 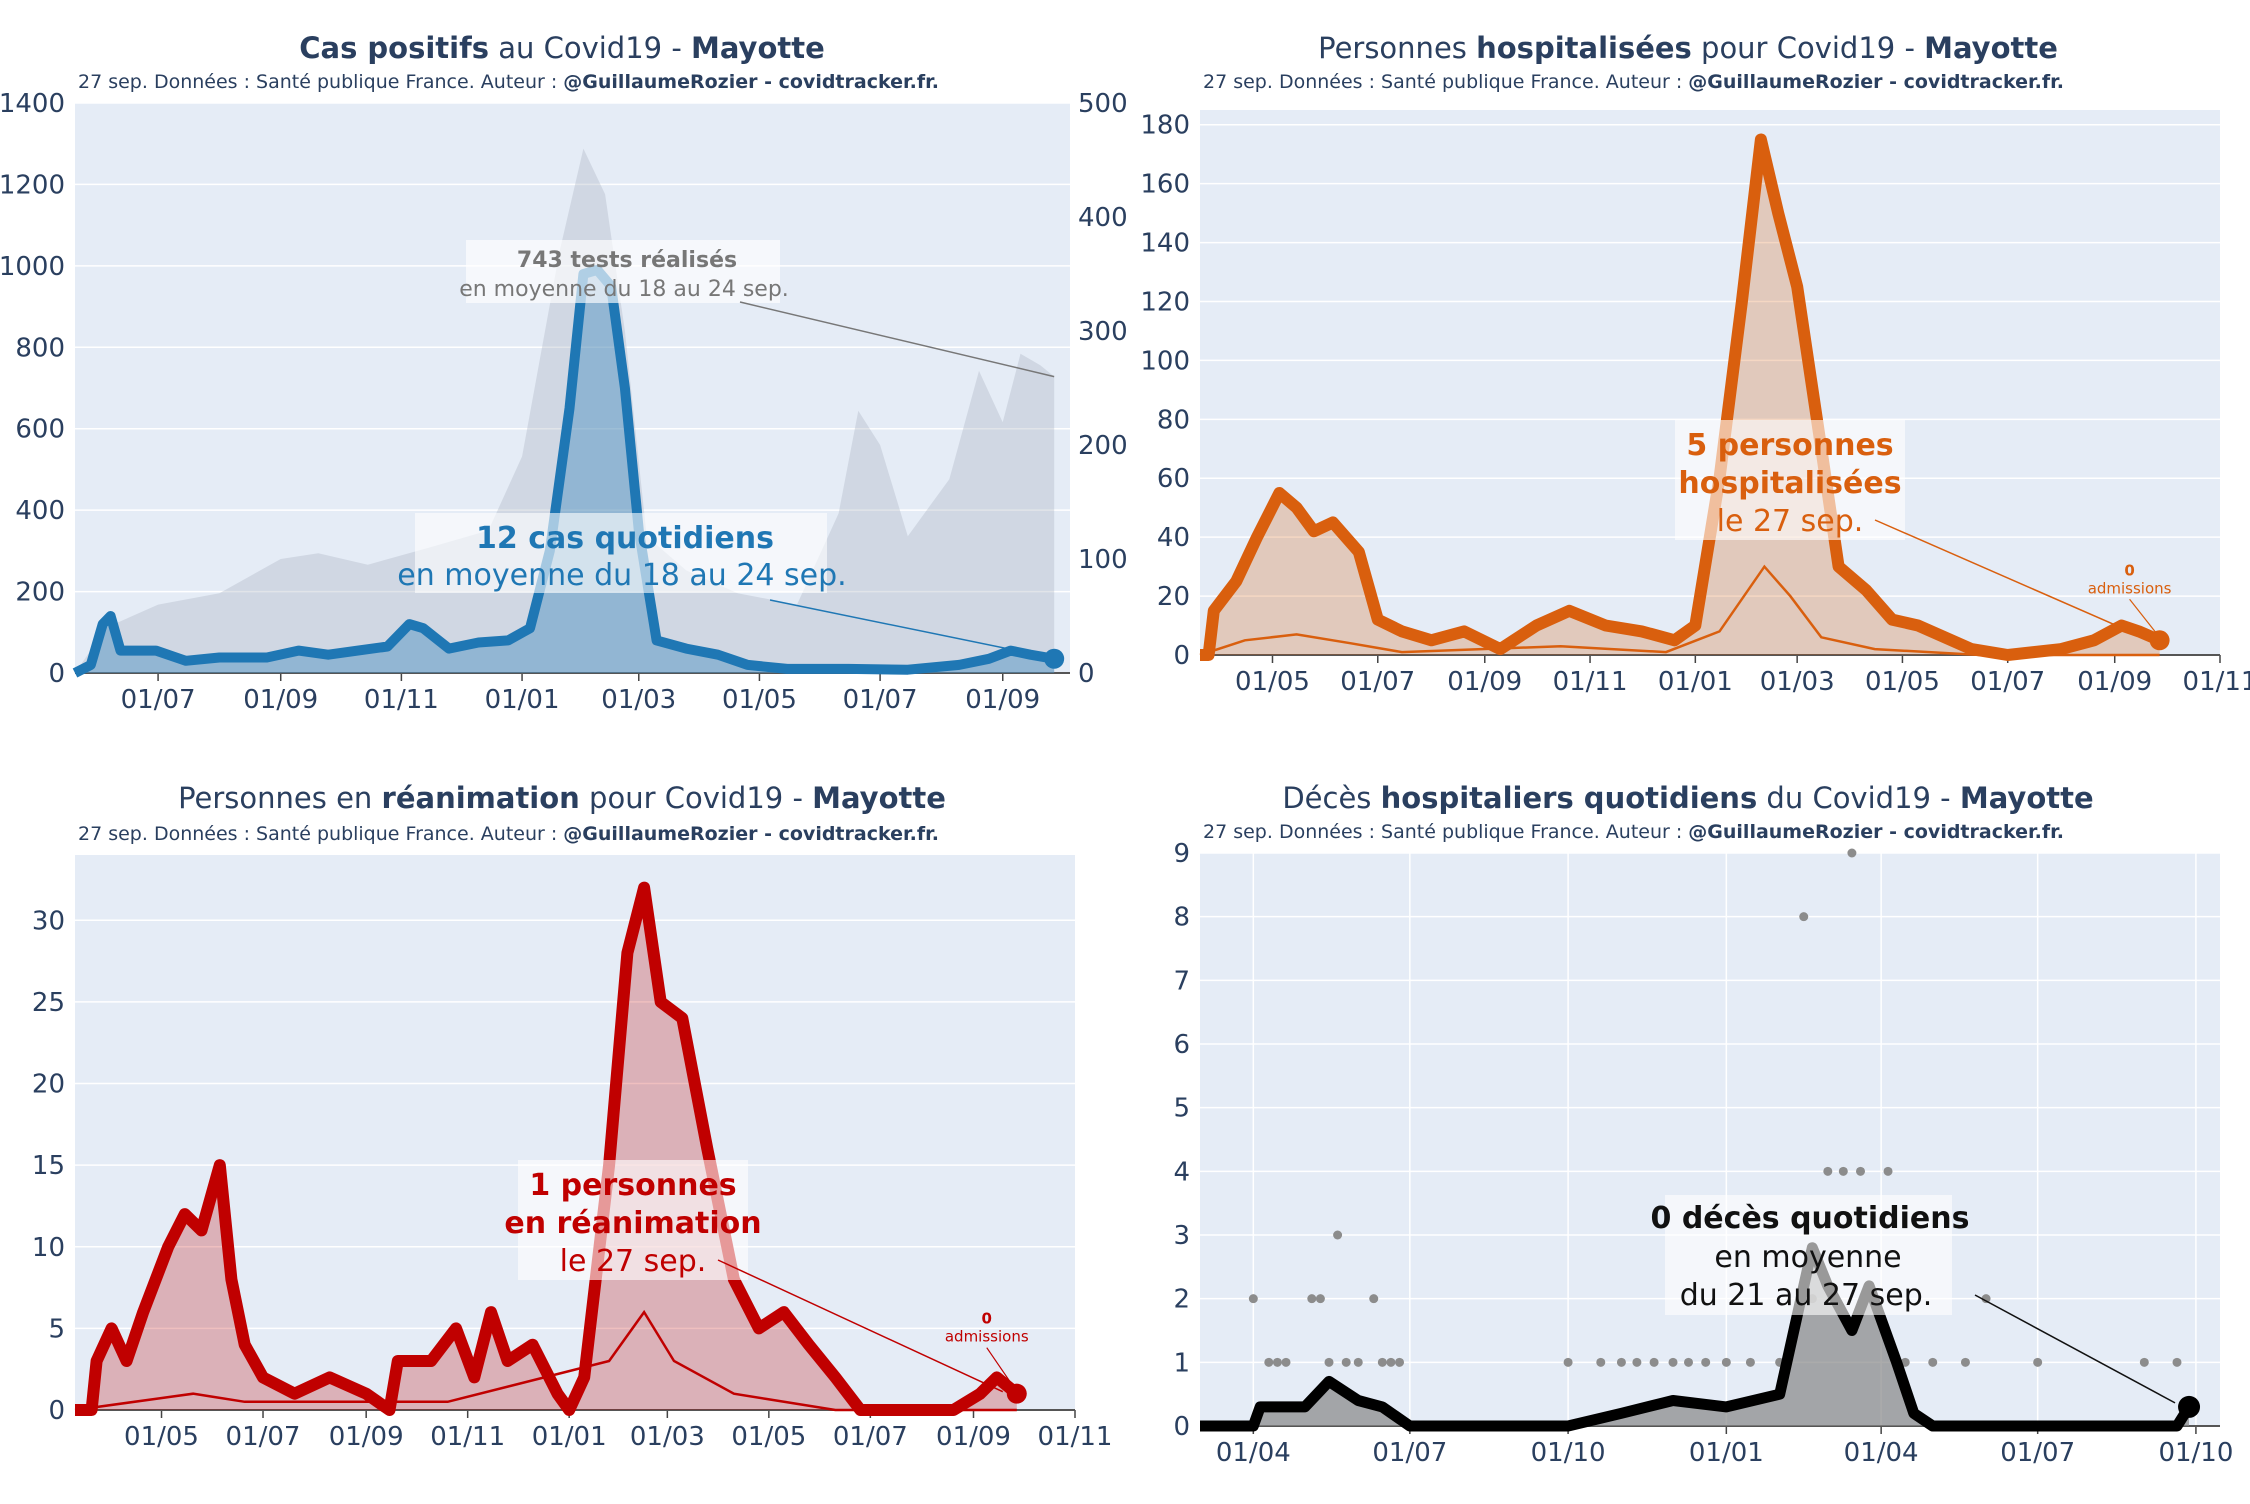 What do you see at coordinates (1181, 1300) in the screenshot?
I see `y-tick-label: 2` at bounding box center [1181, 1300].